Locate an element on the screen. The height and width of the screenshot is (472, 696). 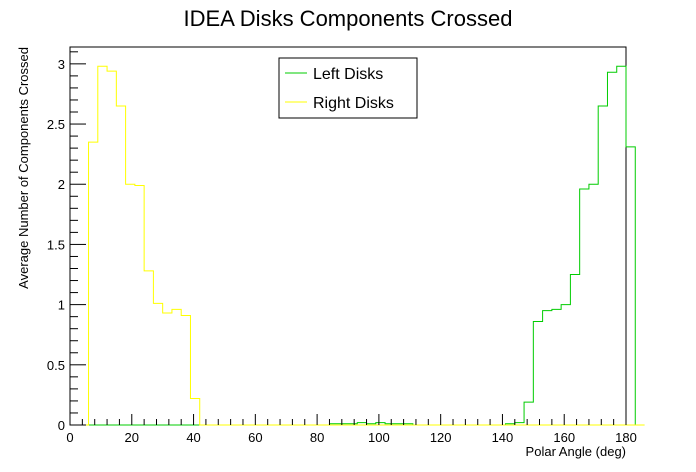
x-tick-label: 140 is located at coordinates (503, 437).